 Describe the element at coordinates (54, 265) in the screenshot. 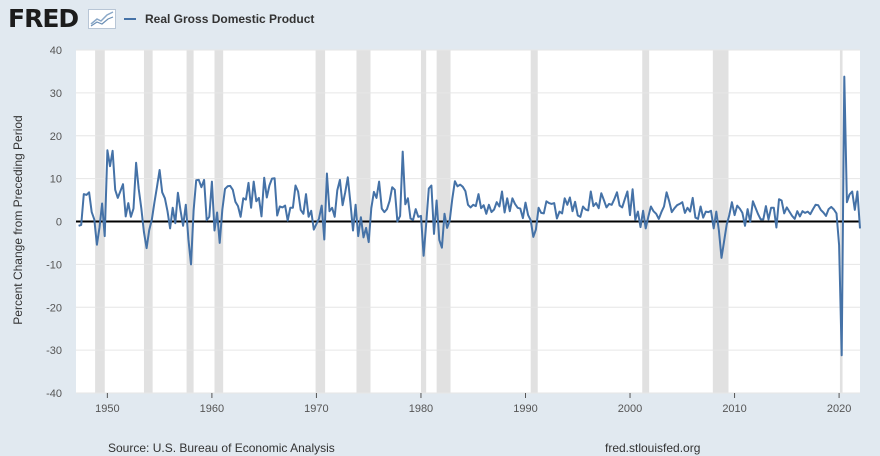

I see `y-tick-label: -10` at that location.